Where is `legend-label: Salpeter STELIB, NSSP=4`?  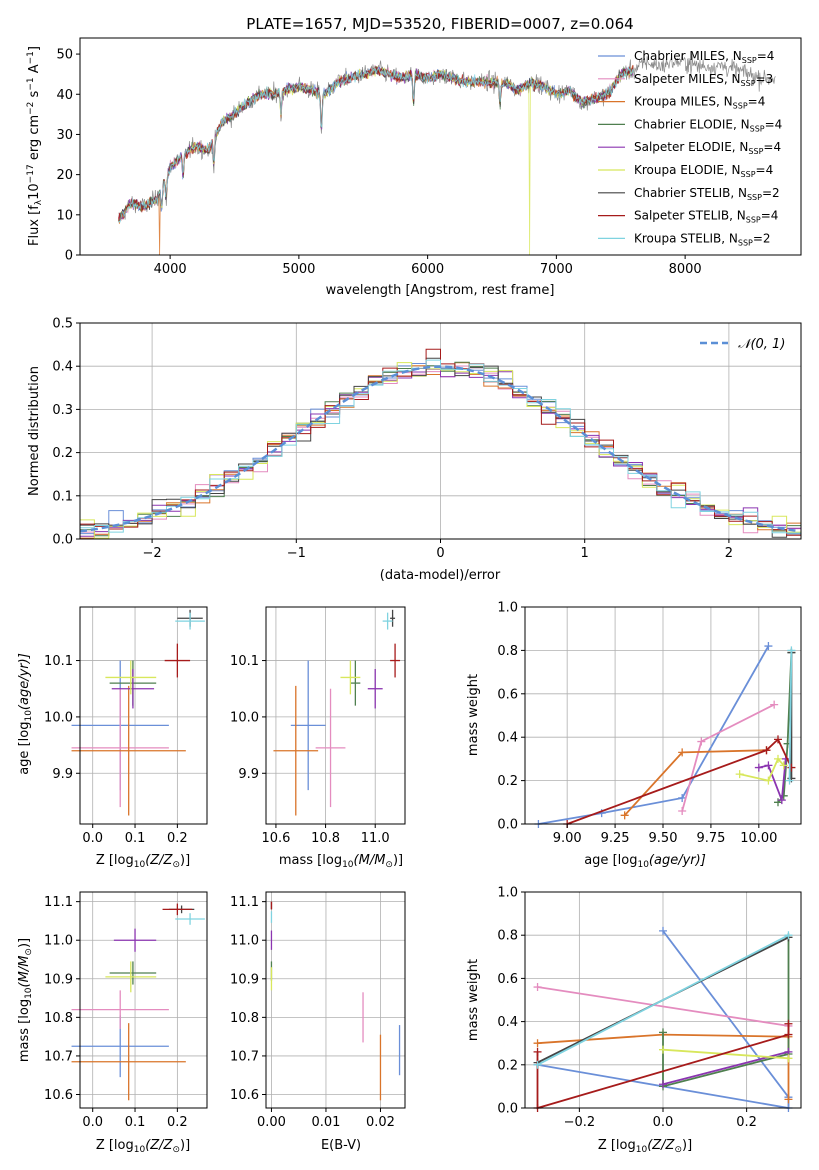 legend-label: Salpeter STELIB, NSSP=4 is located at coordinates (706, 217).